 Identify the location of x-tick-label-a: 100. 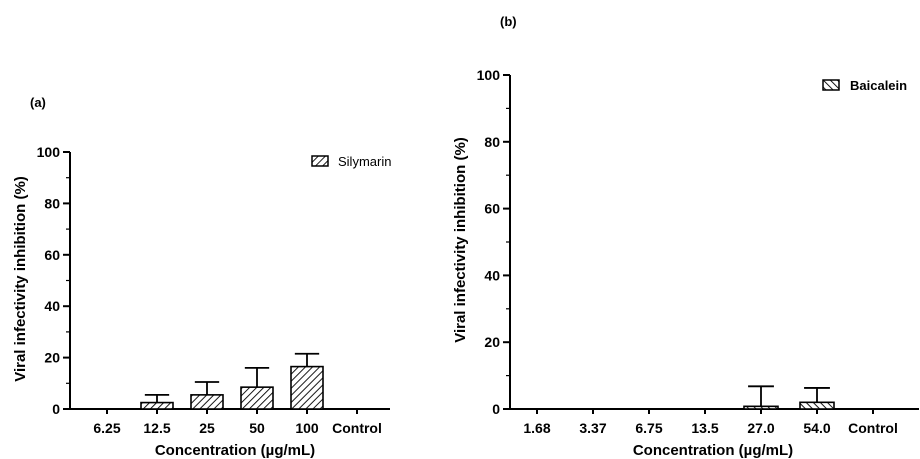
(307, 428).